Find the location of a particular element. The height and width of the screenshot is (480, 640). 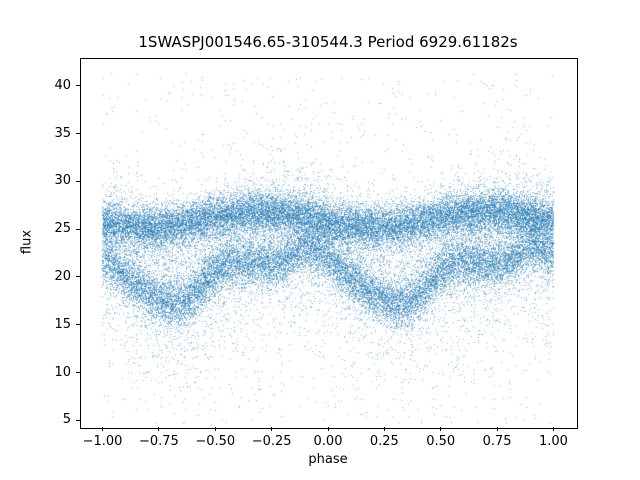

x-tick-label: 0.25 is located at coordinates (384, 441).